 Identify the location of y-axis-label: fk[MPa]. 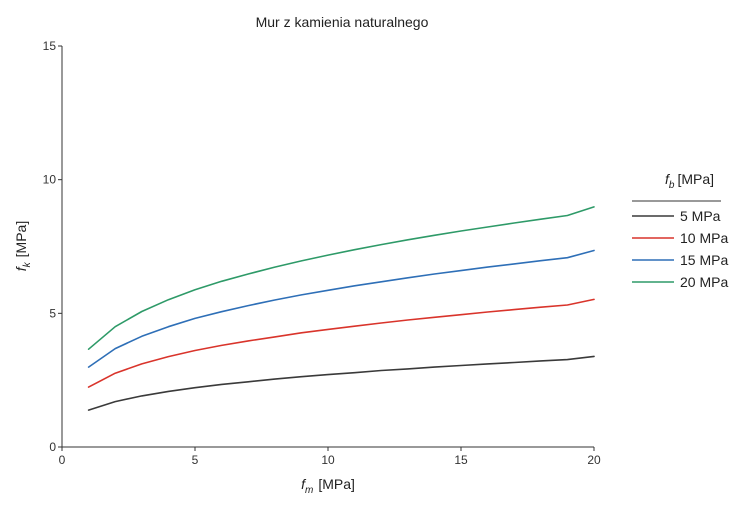
(23, 246).